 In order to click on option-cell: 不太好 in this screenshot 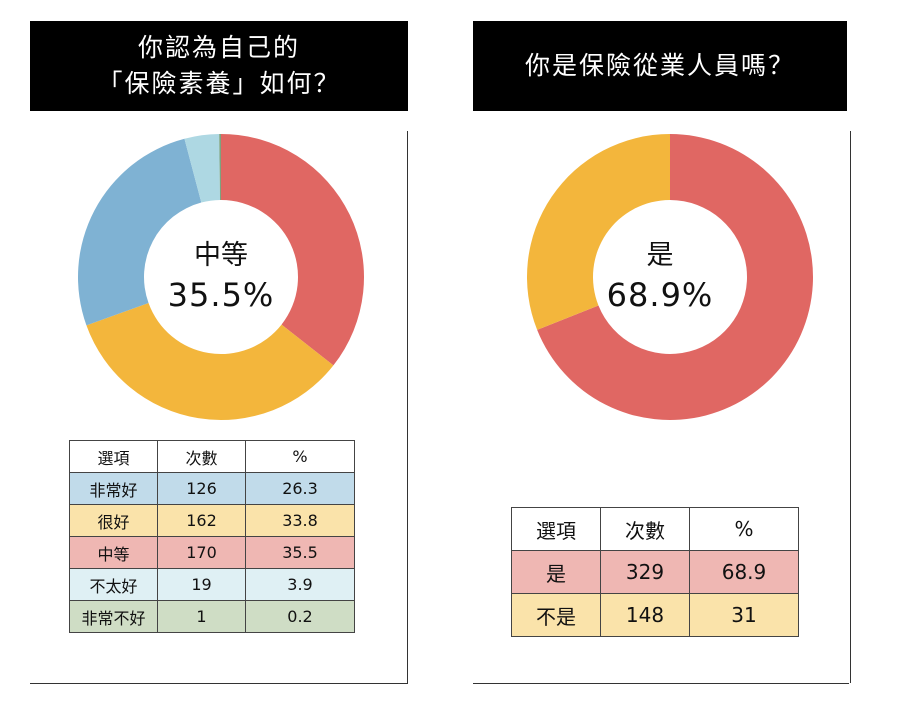, I will do `click(113, 584)`.